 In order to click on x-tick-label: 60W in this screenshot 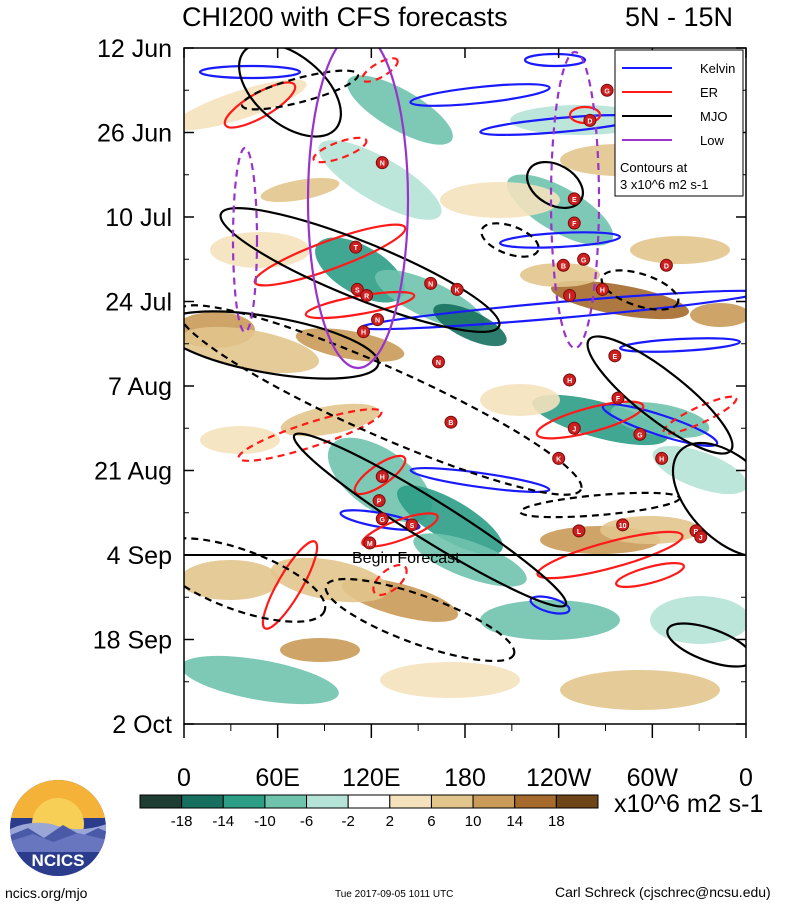, I will do `click(653, 778)`.